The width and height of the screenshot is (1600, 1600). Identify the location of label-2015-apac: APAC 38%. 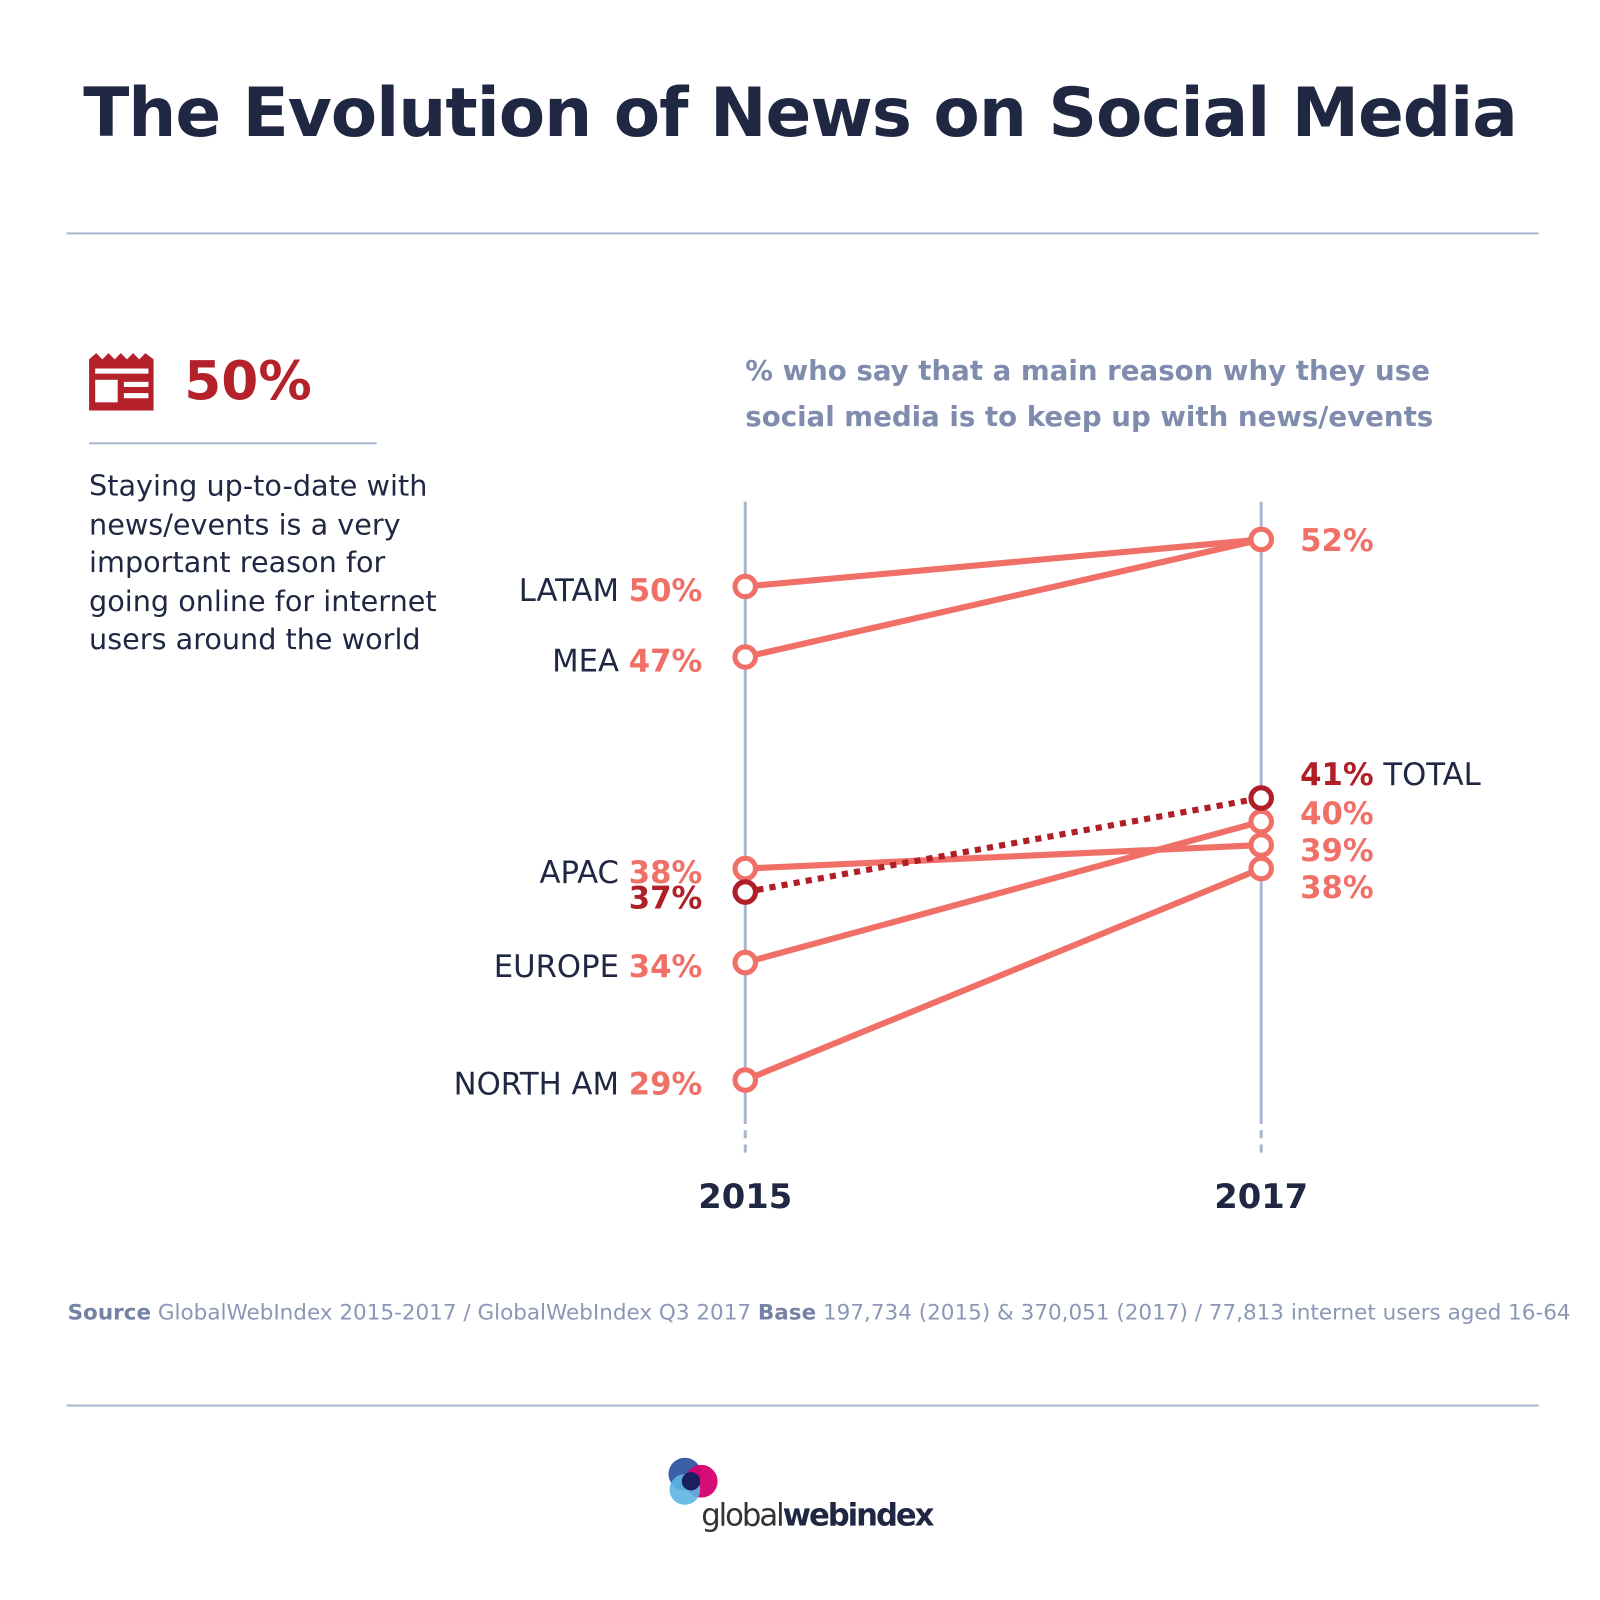
(621, 873).